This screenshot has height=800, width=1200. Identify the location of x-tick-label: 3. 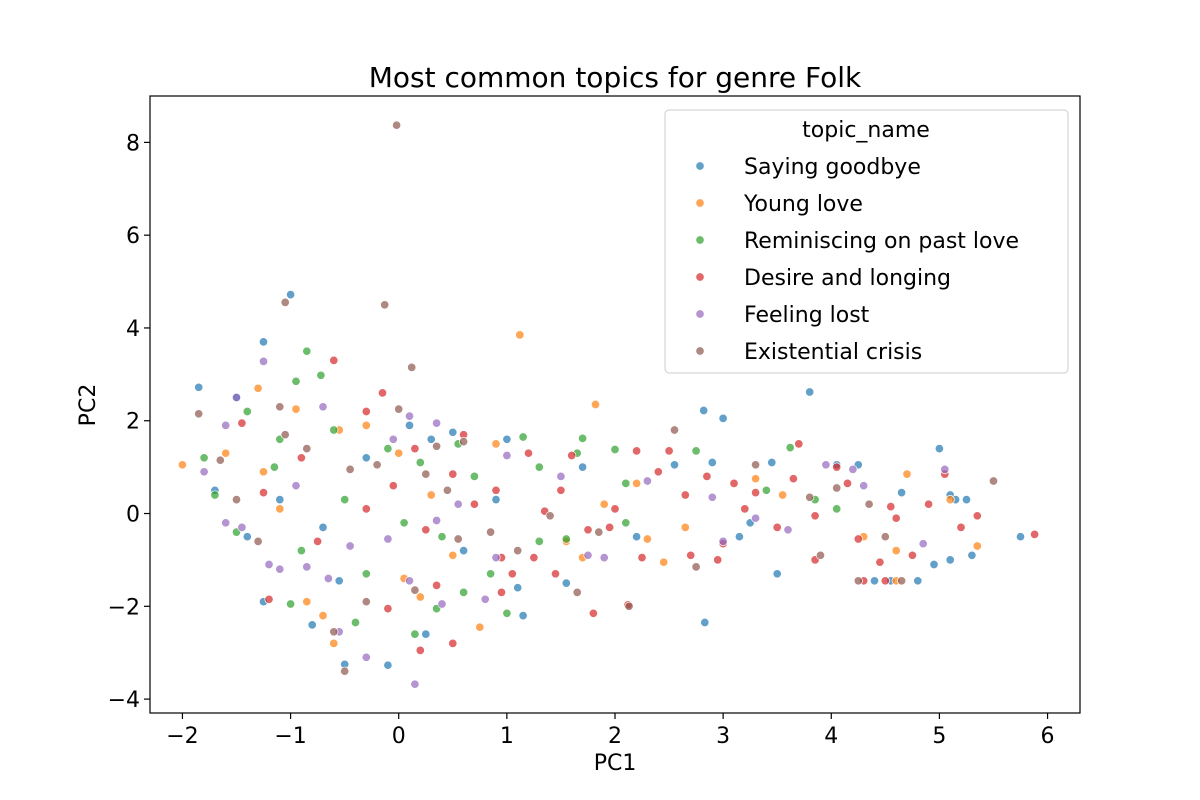
(723, 736).